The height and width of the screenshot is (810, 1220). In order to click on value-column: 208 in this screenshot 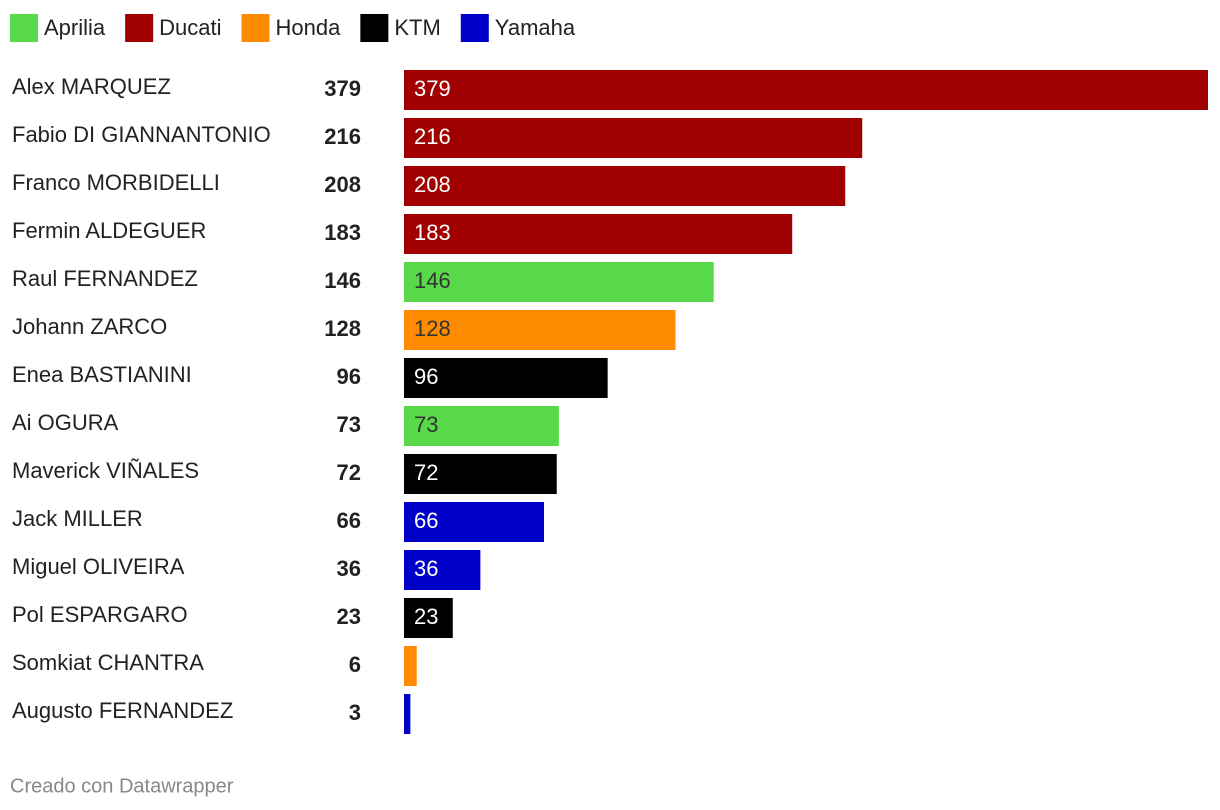, I will do `click(342, 184)`.